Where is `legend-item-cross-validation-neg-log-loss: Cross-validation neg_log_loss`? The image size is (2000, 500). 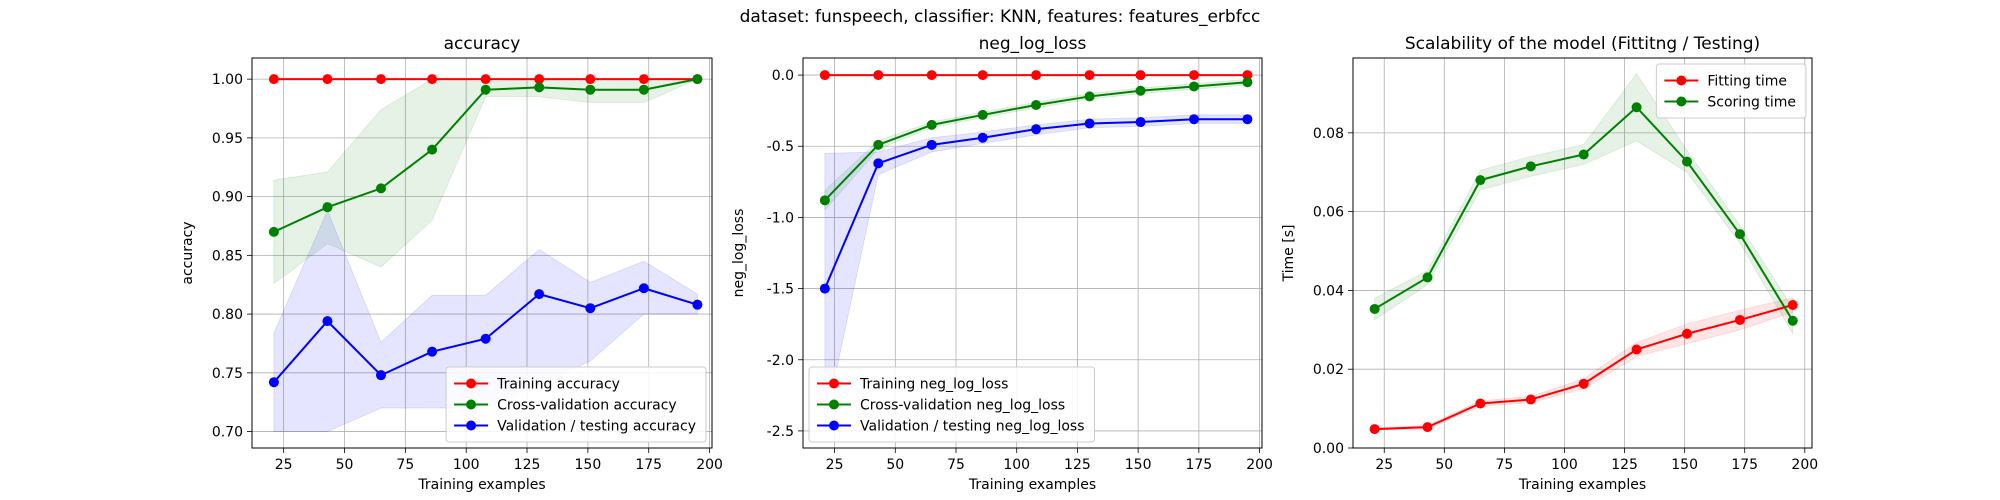 legend-item-cross-validation-neg-log-loss: Cross-validation neg_log_loss is located at coordinates (941, 406).